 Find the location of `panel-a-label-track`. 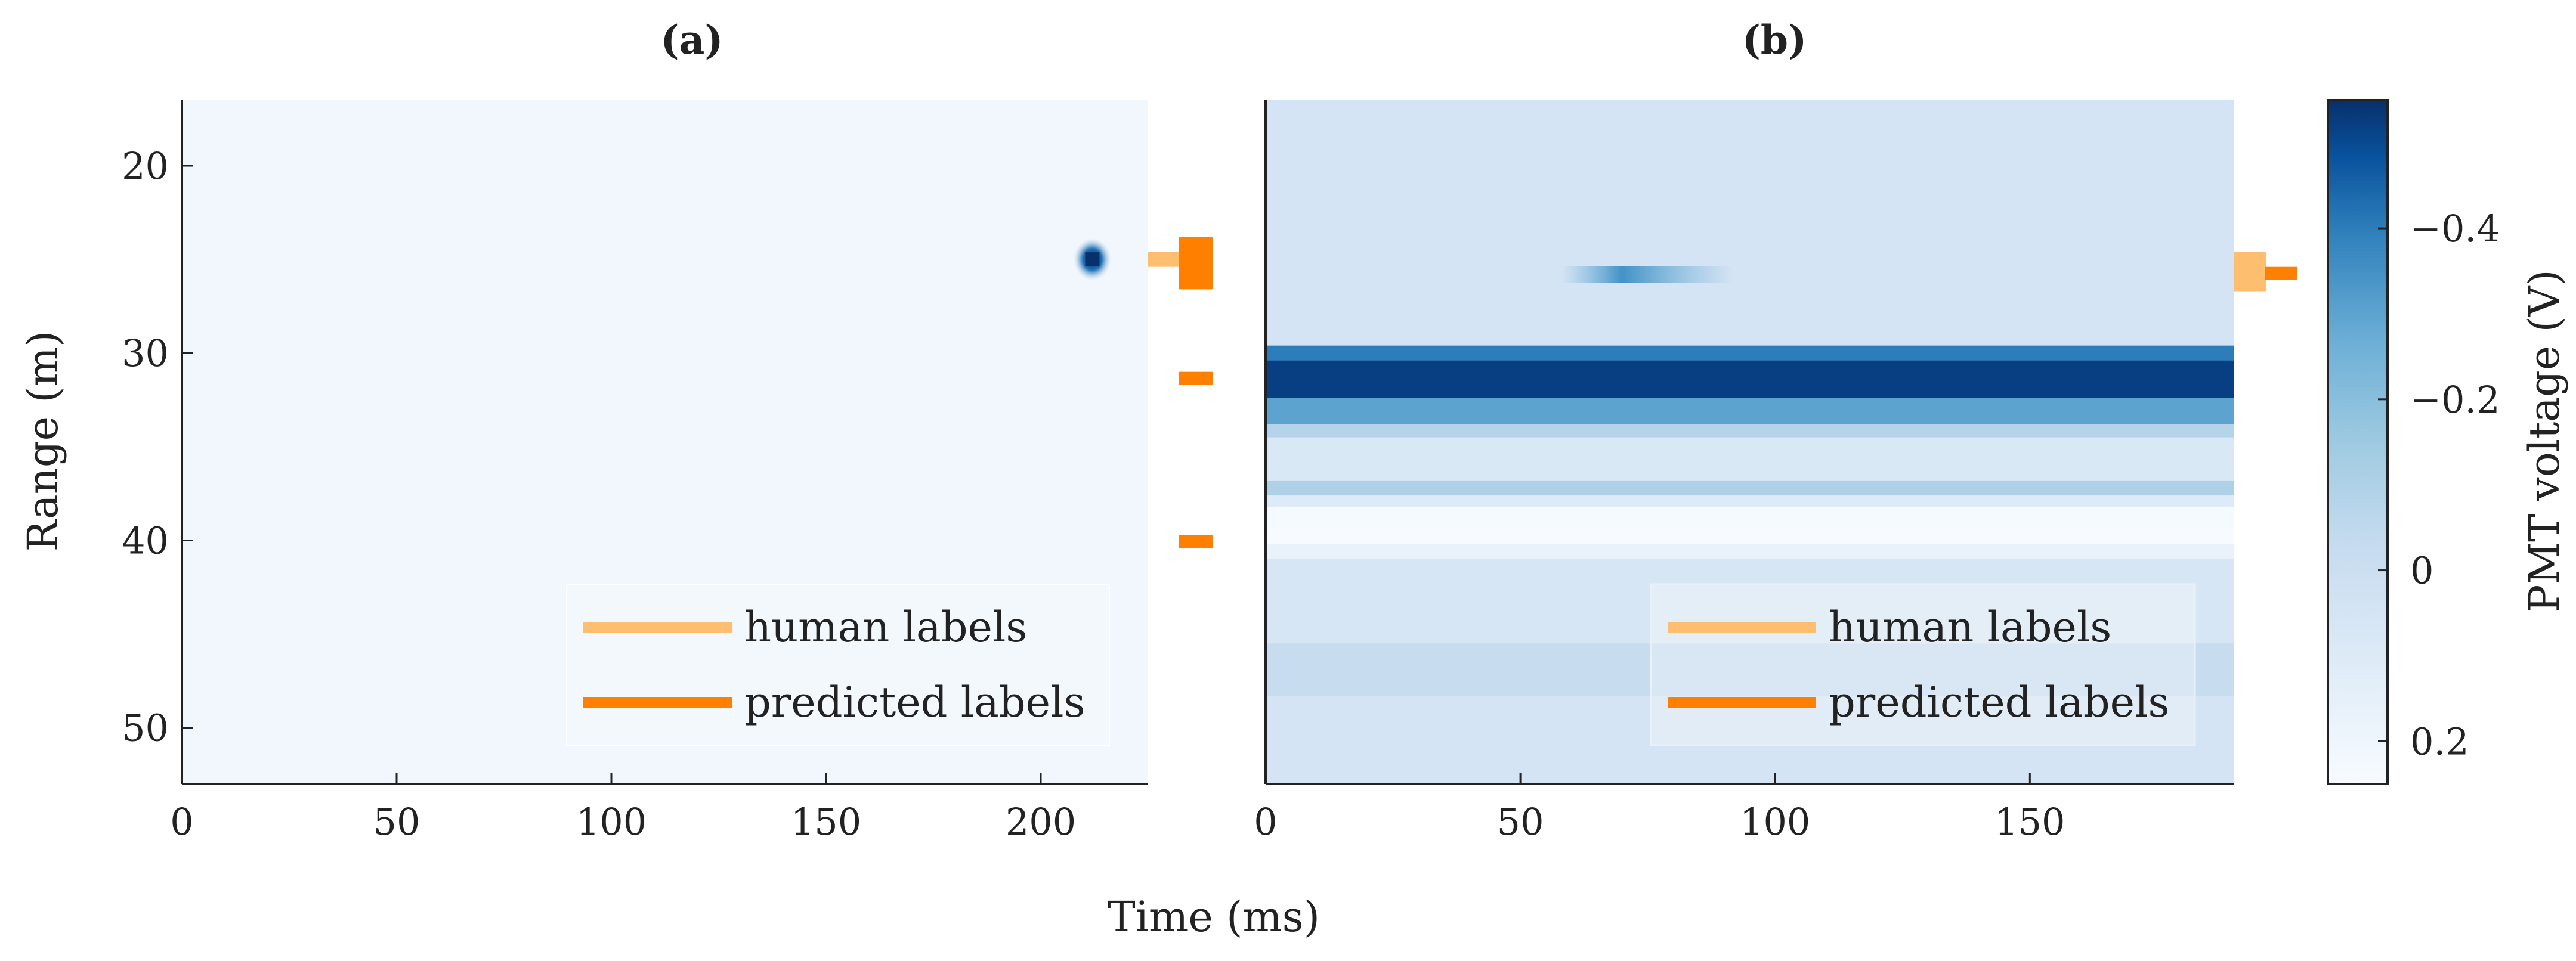

panel-a-label-track is located at coordinates (1180, 392).